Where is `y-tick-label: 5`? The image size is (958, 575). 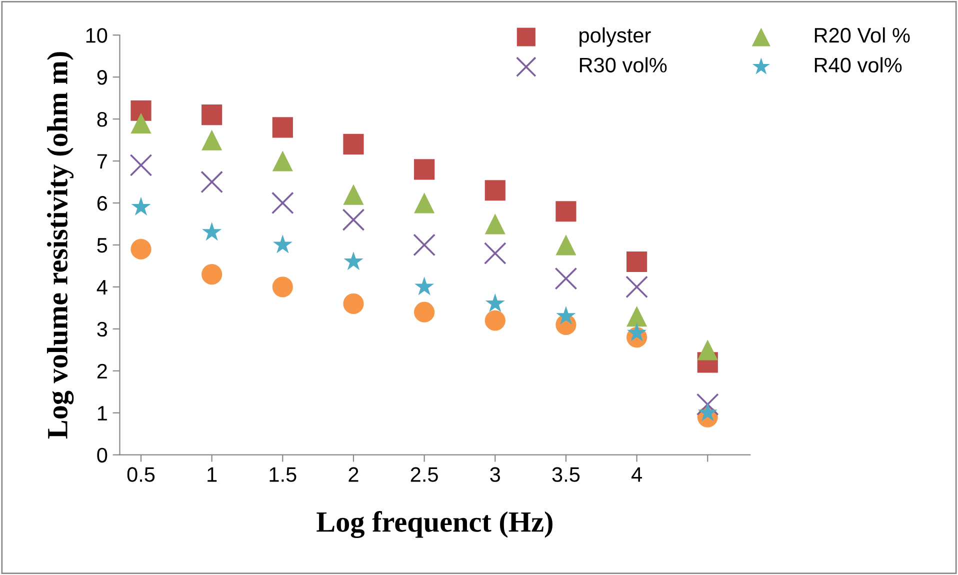
y-tick-label: 5 is located at coordinates (102, 245).